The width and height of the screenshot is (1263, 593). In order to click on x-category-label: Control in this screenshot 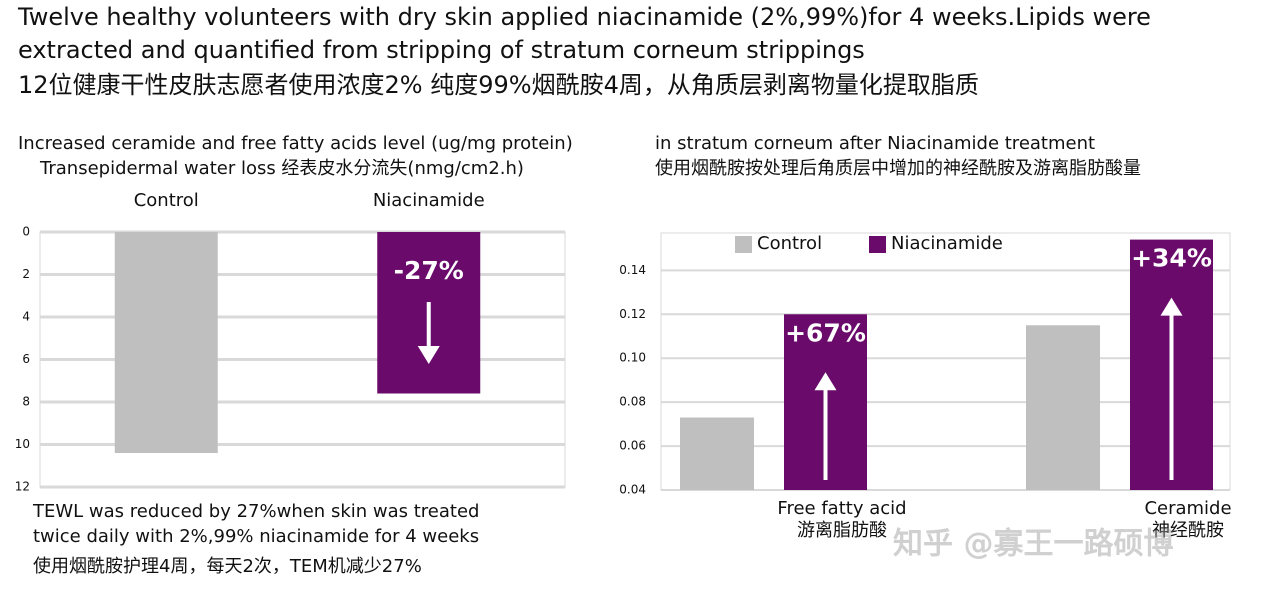, I will do `click(166, 200)`.